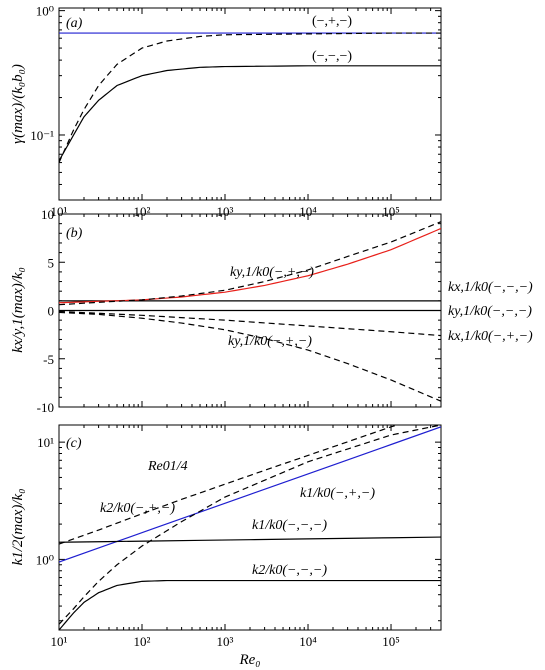 The image size is (545, 670). What do you see at coordinates (337, 493) in the screenshot?
I see `panel-c-annot-k1-pmp: k1/k0(−,+,−)` at bounding box center [337, 493].